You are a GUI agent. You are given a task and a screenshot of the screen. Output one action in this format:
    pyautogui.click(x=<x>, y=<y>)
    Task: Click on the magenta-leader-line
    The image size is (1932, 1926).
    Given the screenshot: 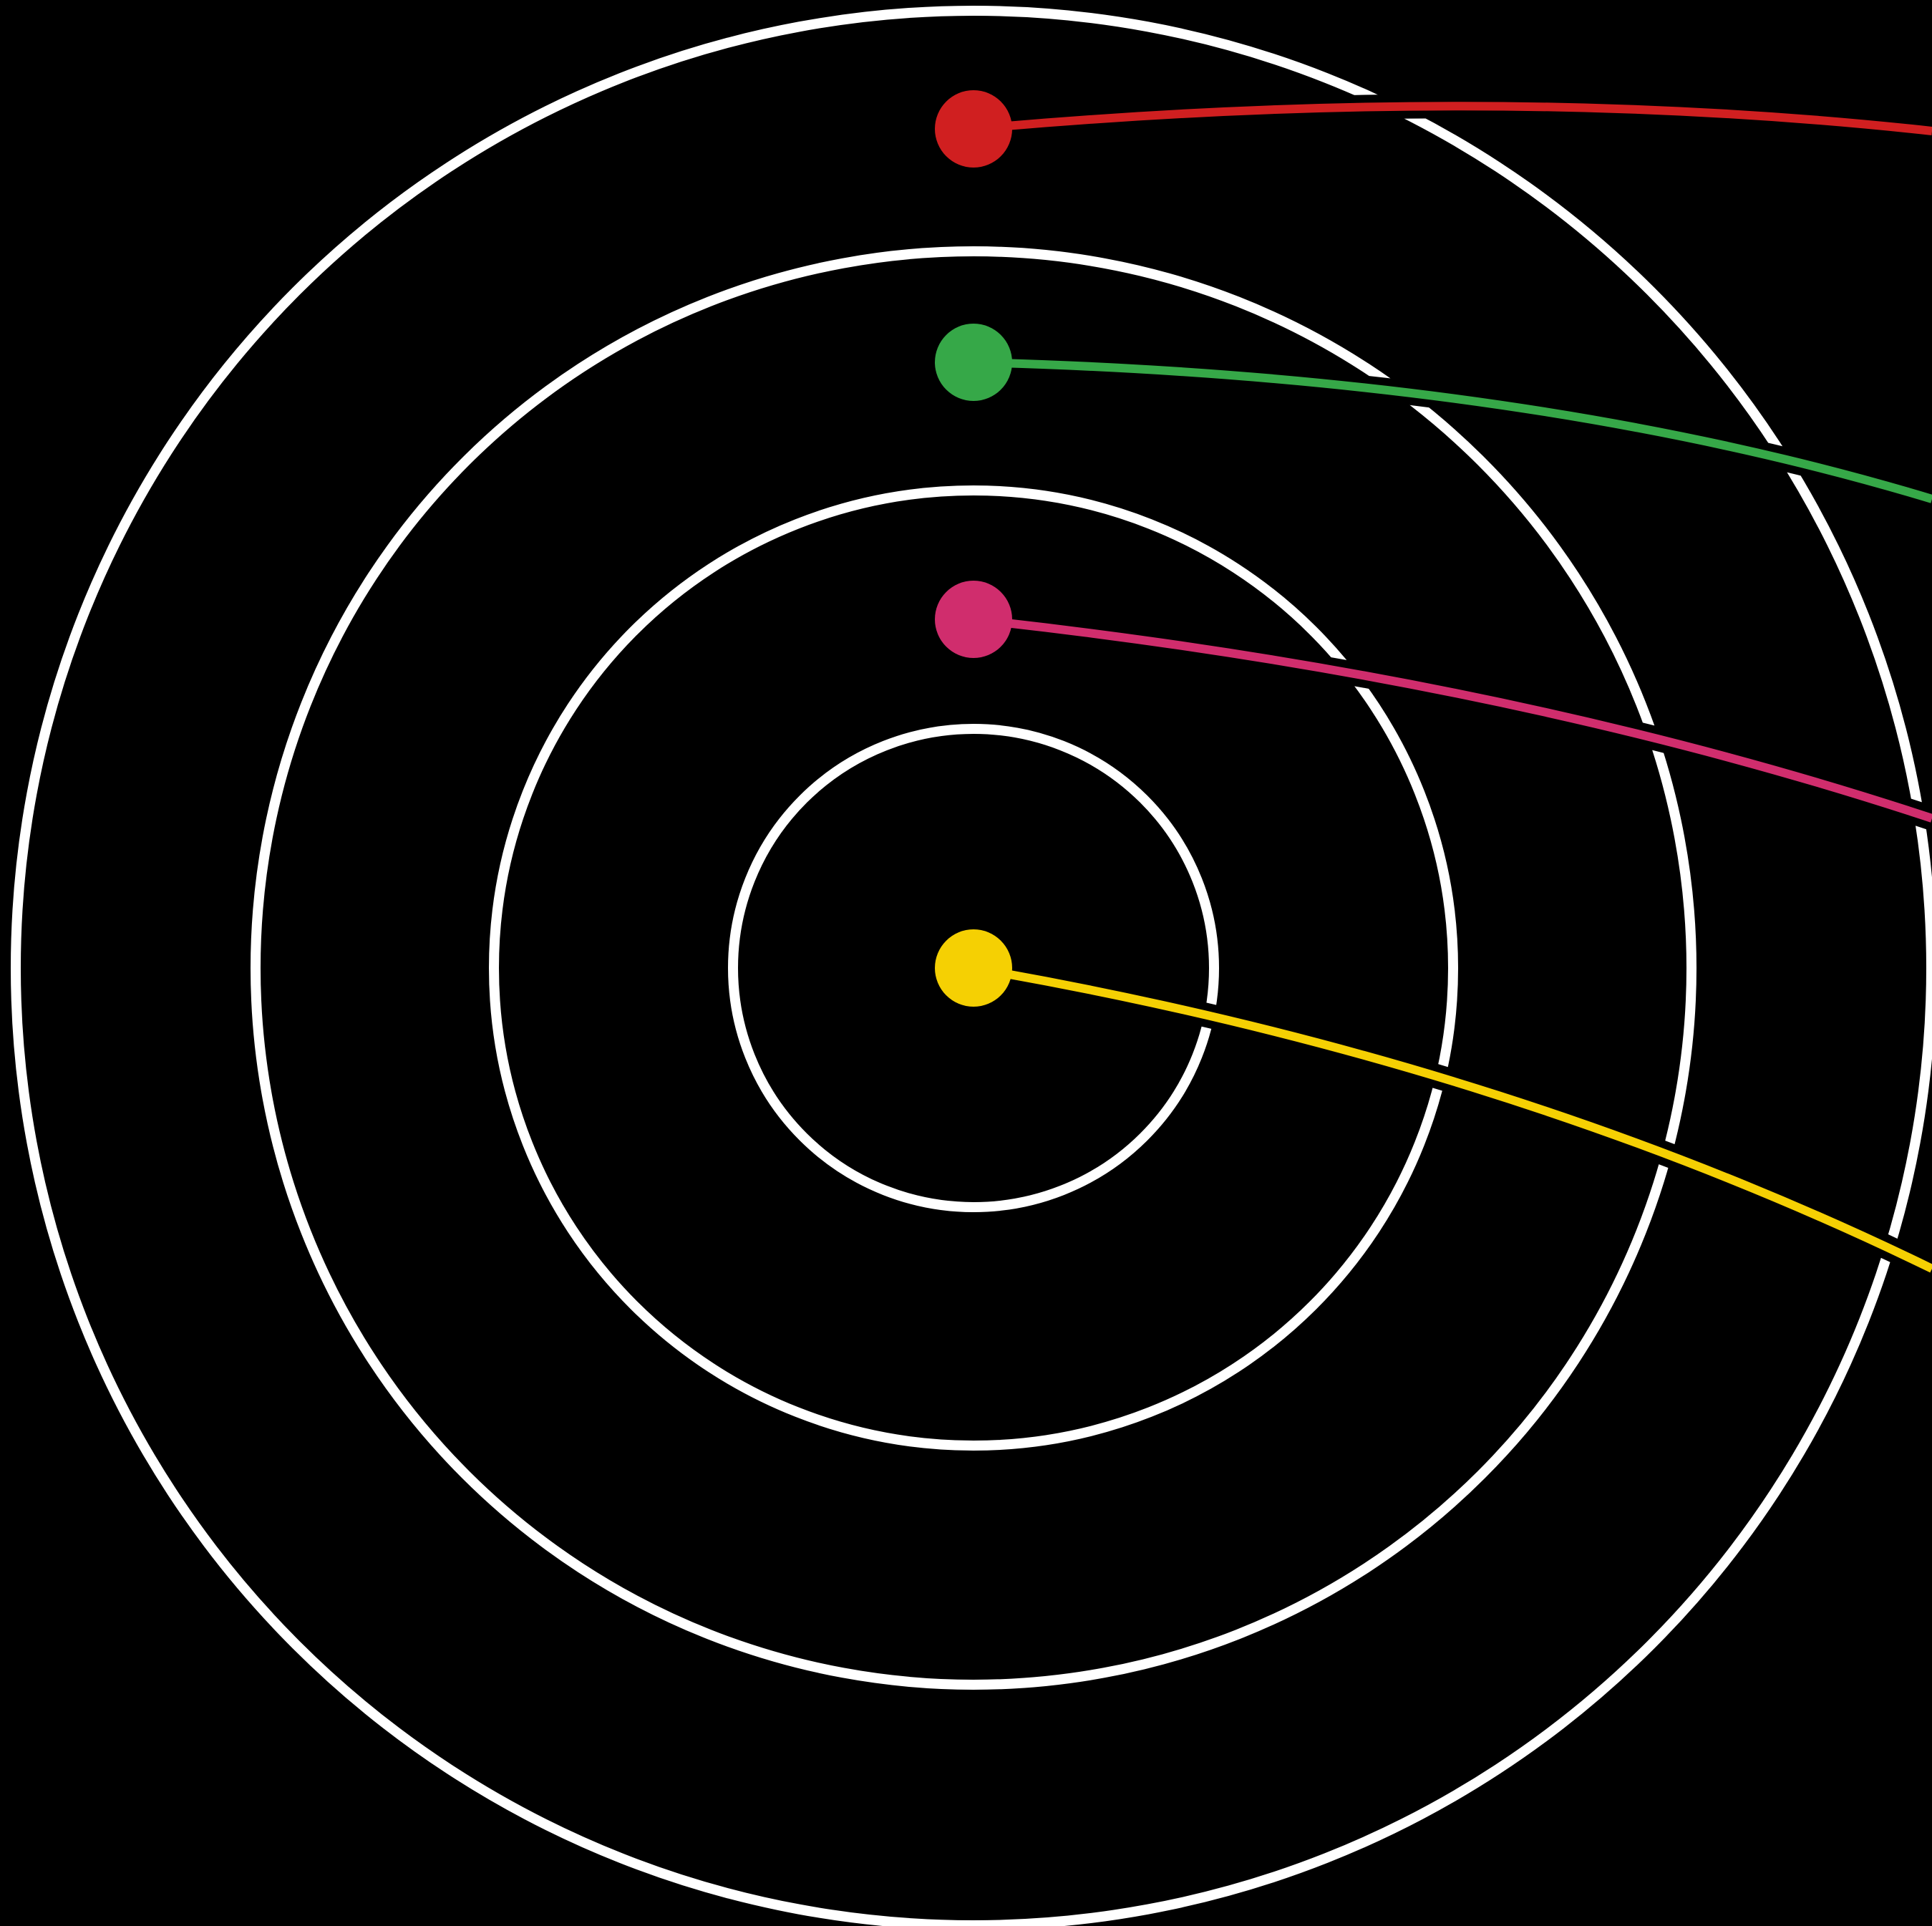 What is the action you would take?
    pyautogui.click(x=1453, y=719)
    